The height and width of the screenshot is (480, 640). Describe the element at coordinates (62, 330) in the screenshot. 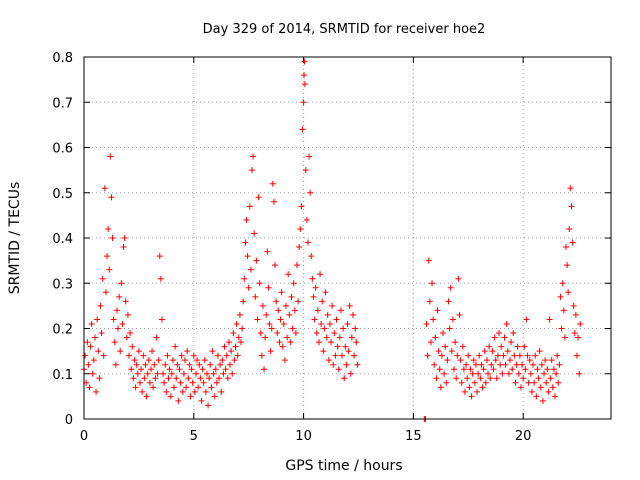

I see `y-tick-label: 0.2` at that location.